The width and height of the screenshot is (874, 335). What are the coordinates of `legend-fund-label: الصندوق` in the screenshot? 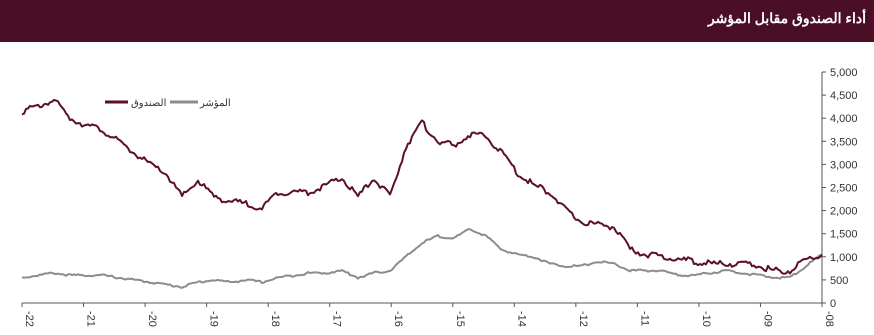 It's located at (148, 103).